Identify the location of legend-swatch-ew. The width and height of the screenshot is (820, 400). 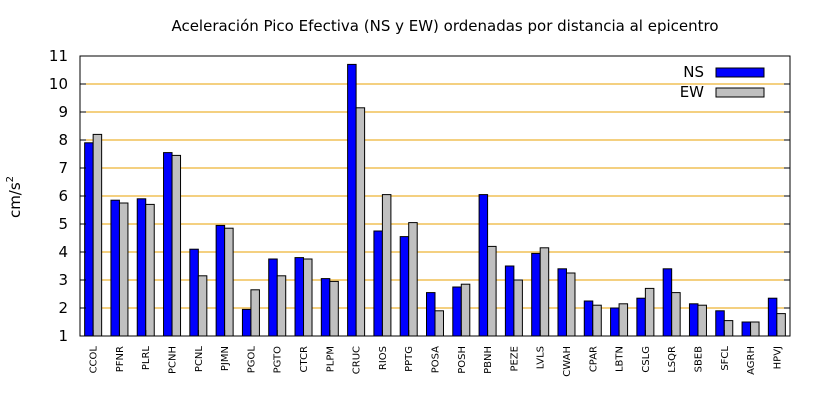
(740, 92).